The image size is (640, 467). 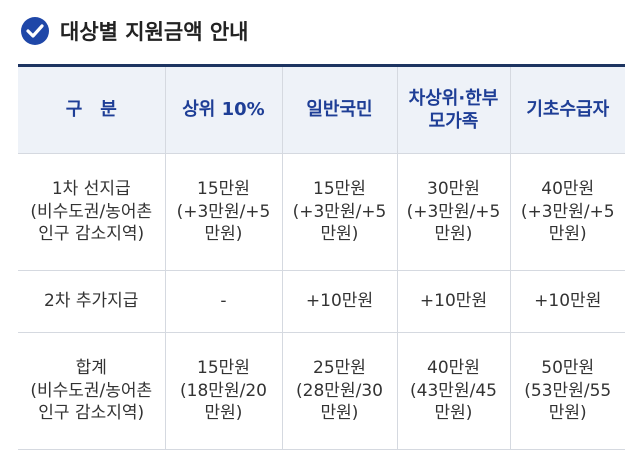 I want to click on cell-line: (18만원/20, so click(x=223, y=390).